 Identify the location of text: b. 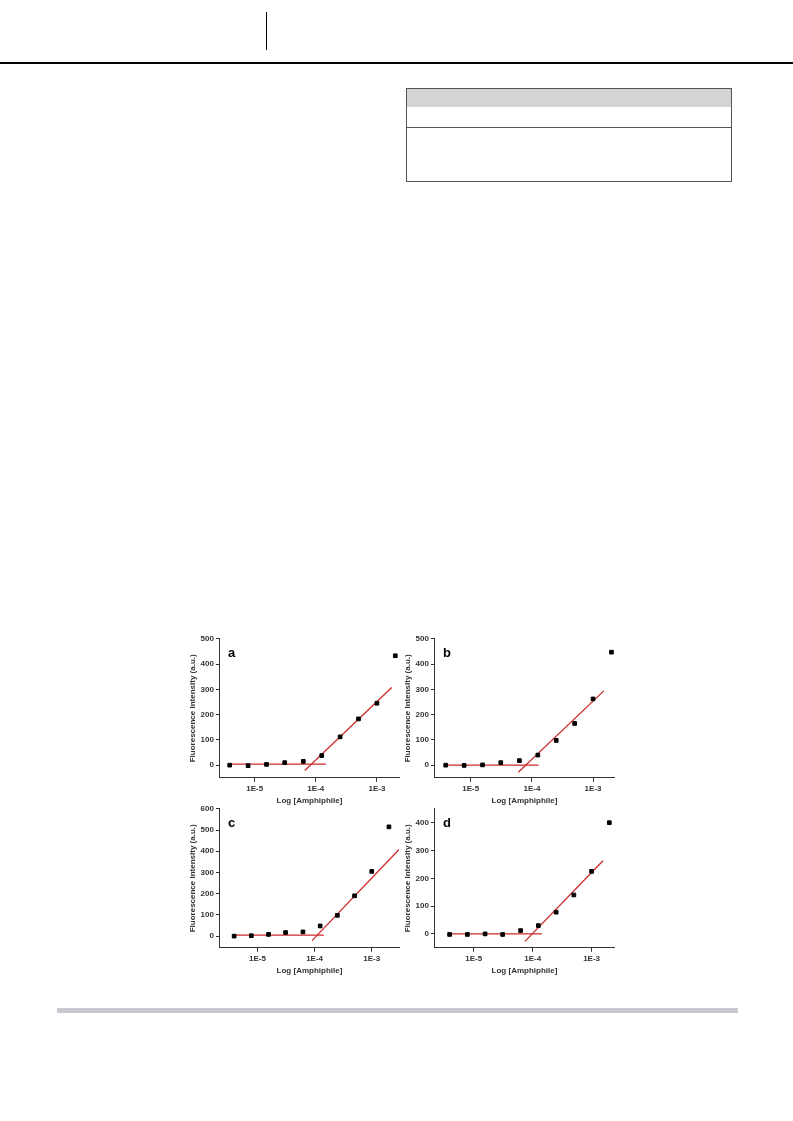
(446, 652).